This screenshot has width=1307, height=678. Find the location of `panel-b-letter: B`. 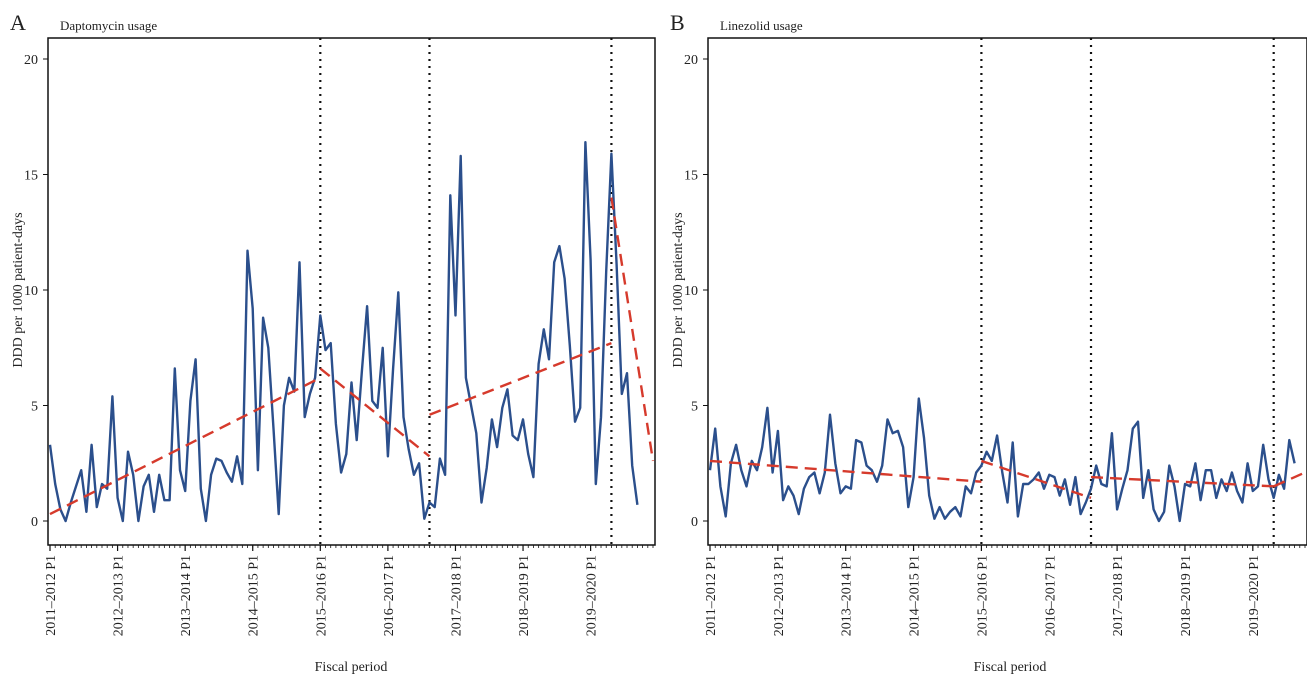

panel-b-letter: B is located at coordinates (677, 22).